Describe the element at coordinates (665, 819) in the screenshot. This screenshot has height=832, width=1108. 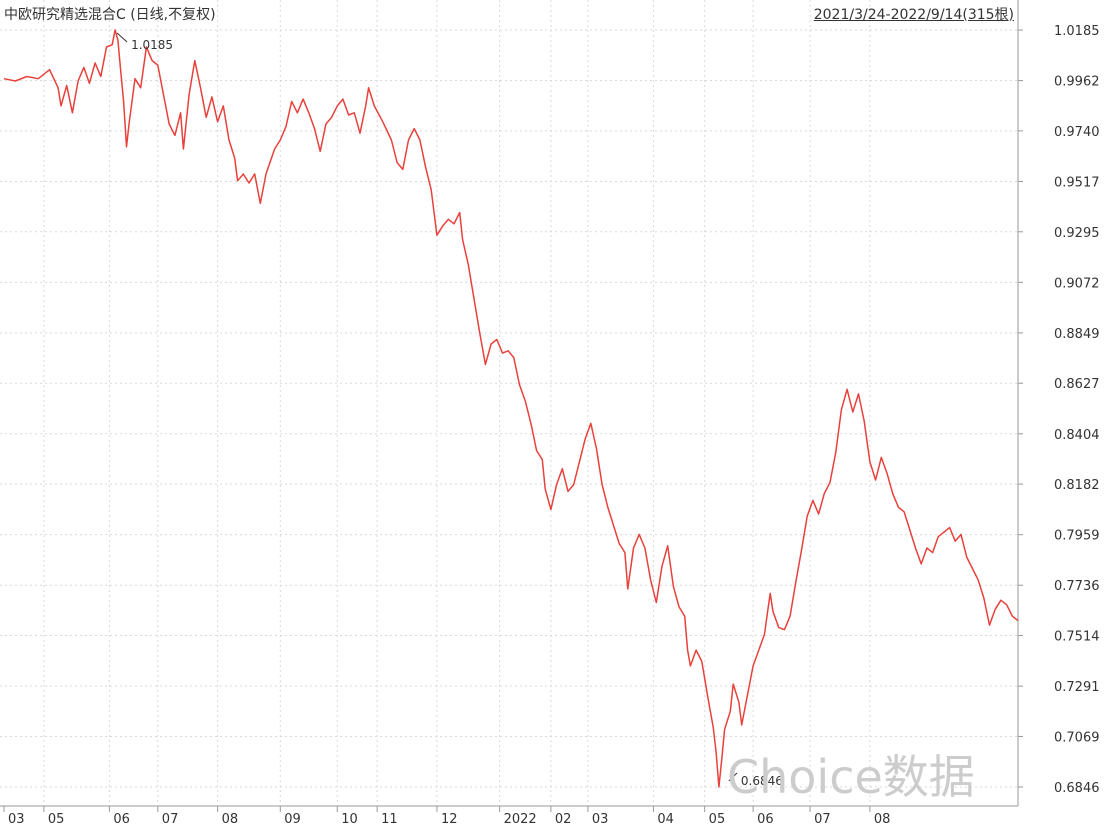
I see `x-tick-label: 04` at that location.